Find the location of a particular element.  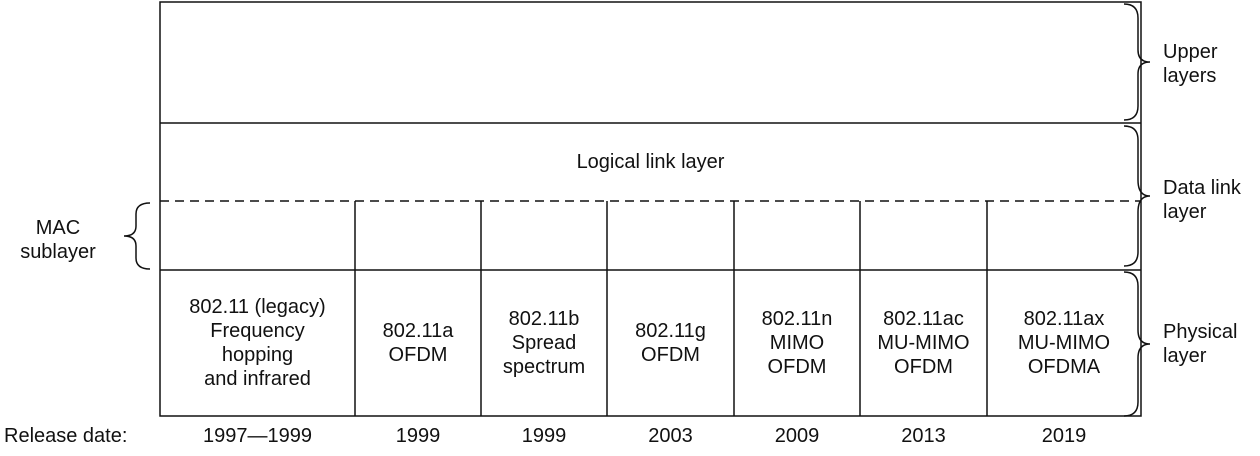

upper-layers-label: Upper layers is located at coordinates (1190, 64).